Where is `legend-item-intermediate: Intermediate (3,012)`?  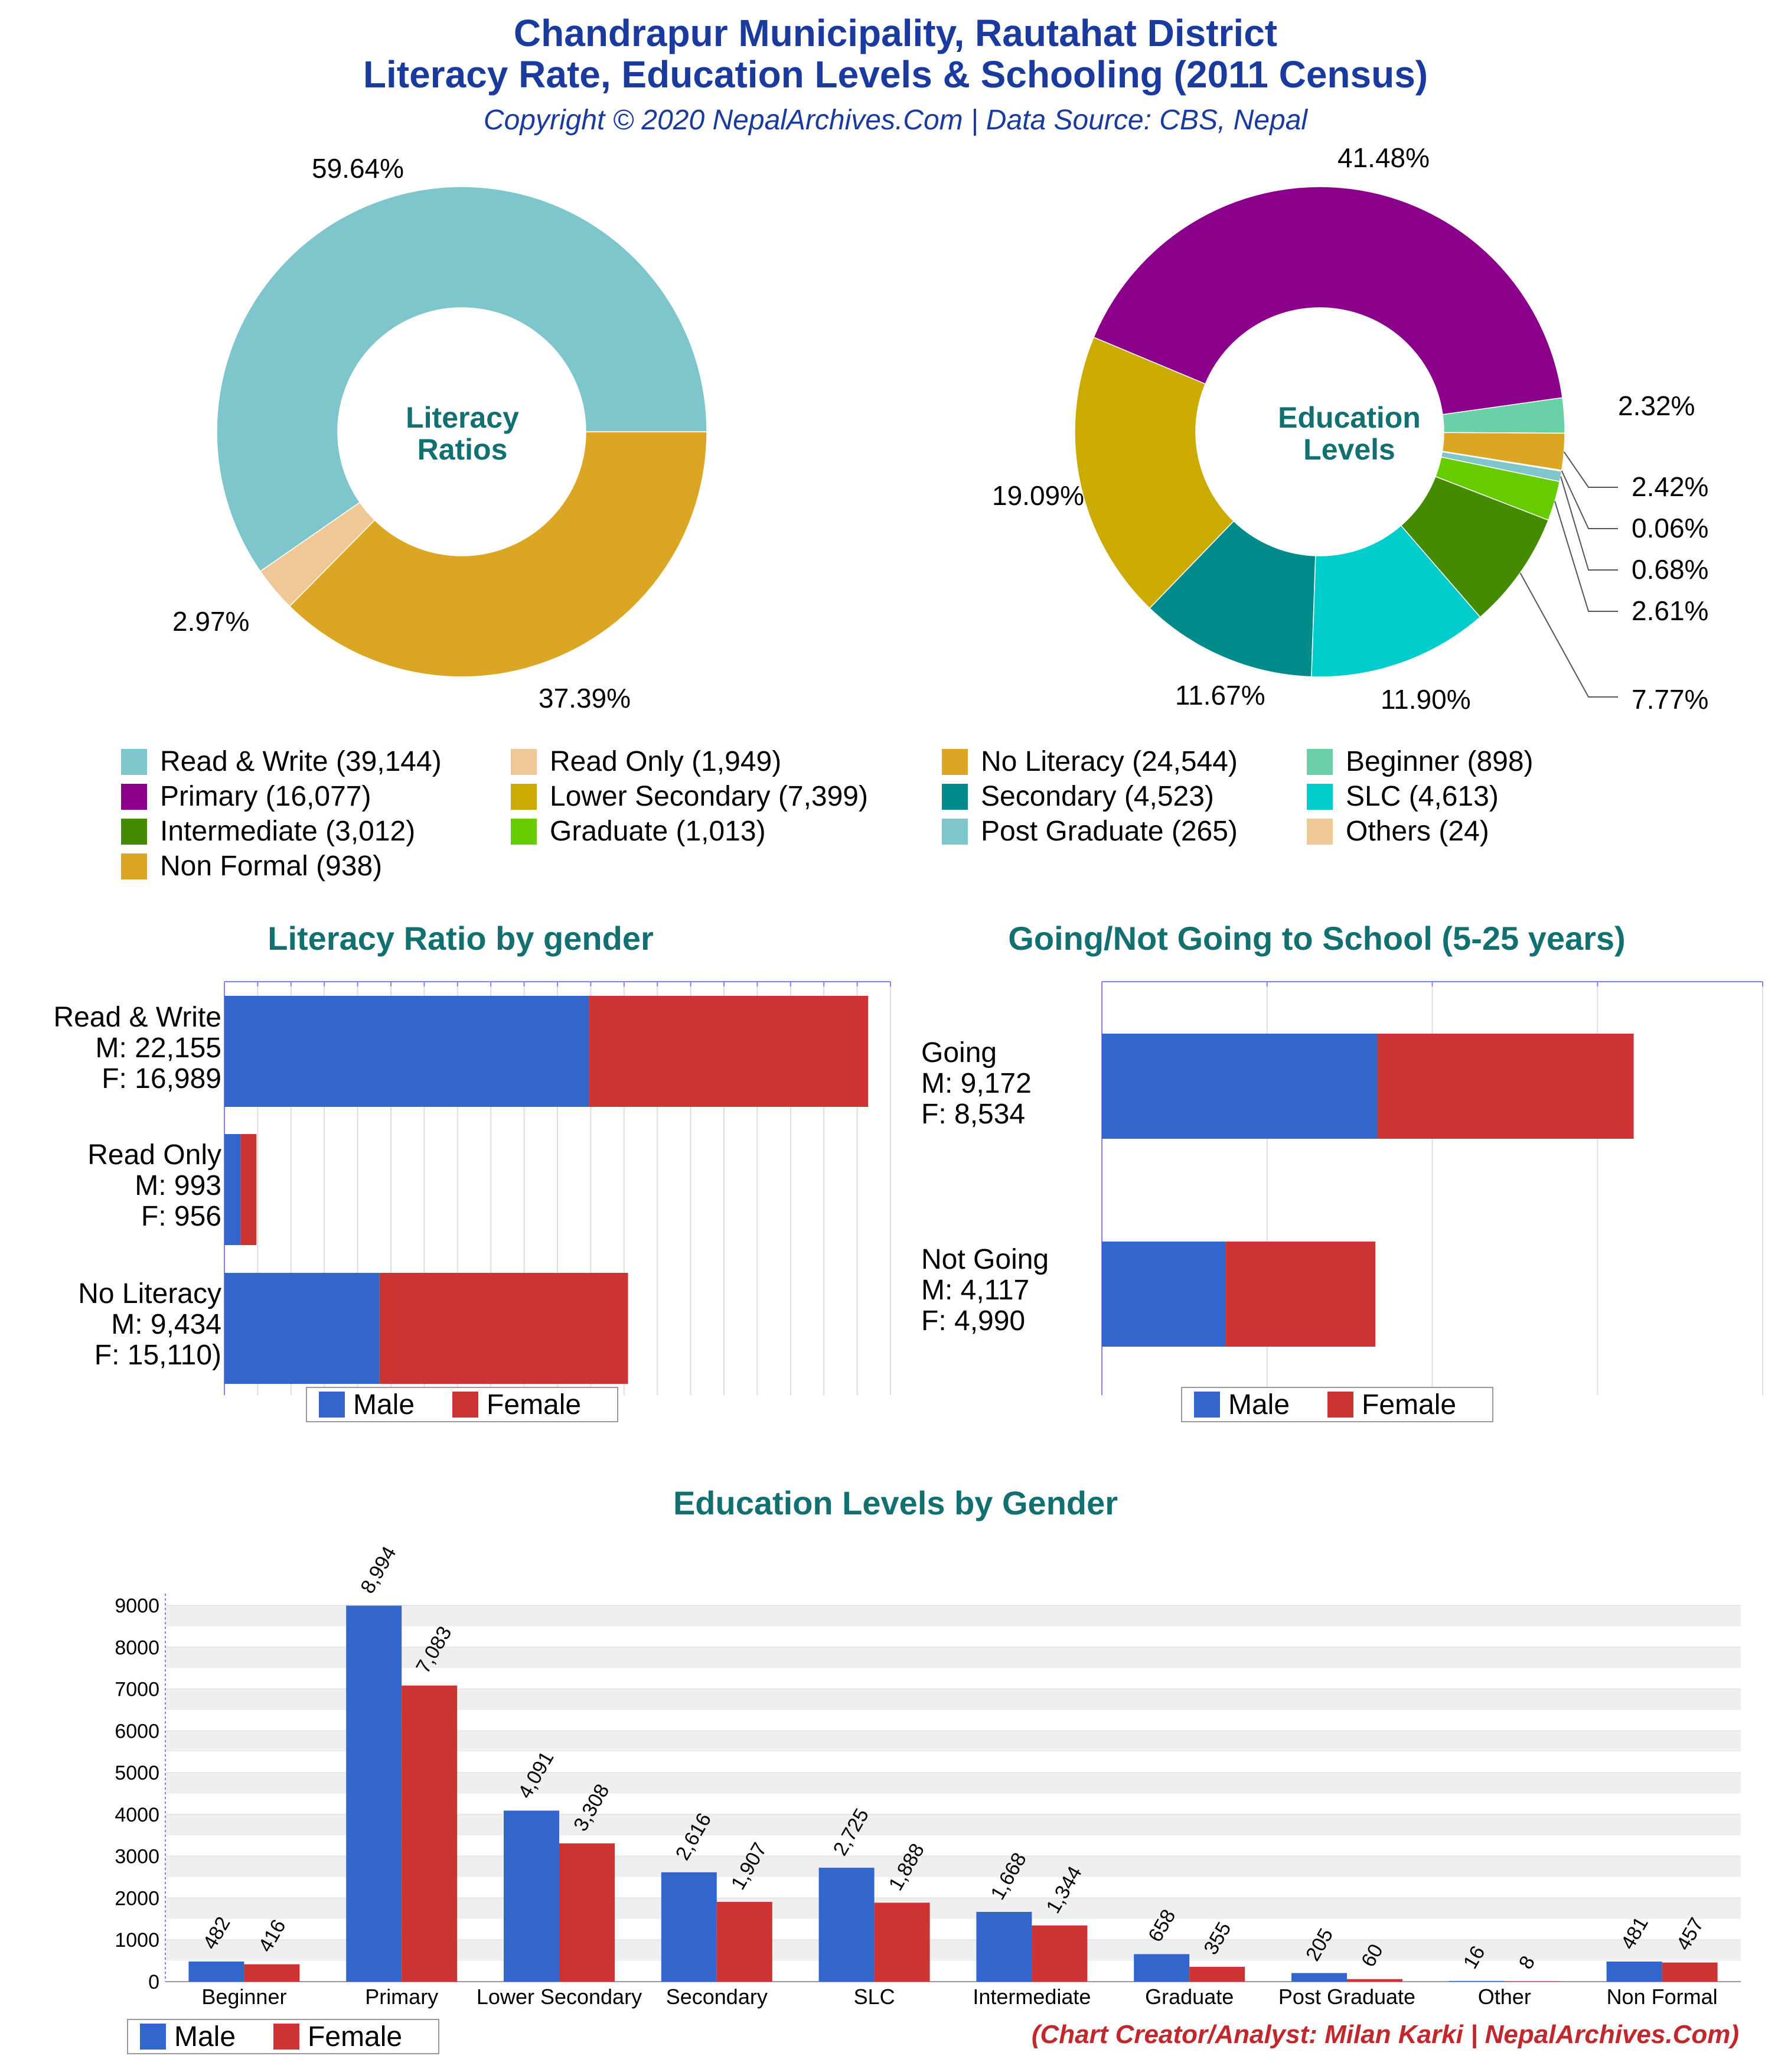
legend-item-intermediate: Intermediate (3,012) is located at coordinates (268, 831).